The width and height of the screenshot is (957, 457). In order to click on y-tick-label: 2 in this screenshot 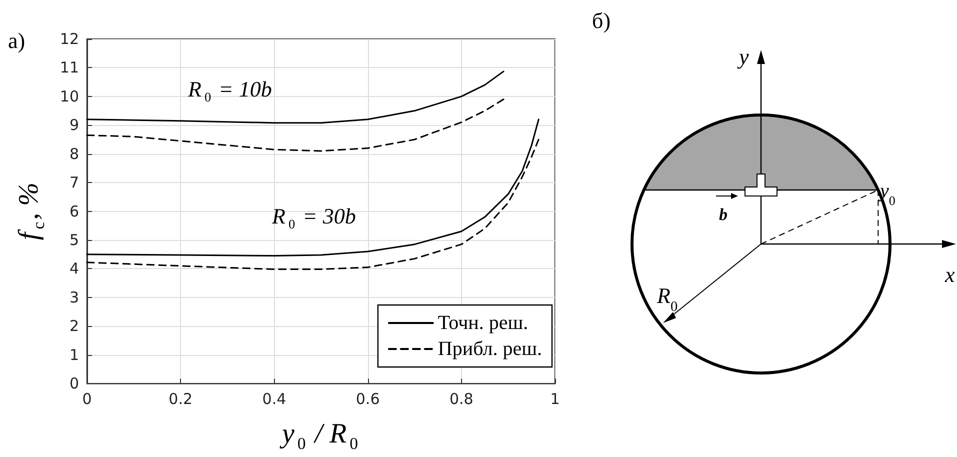, I will do `click(74, 326)`.